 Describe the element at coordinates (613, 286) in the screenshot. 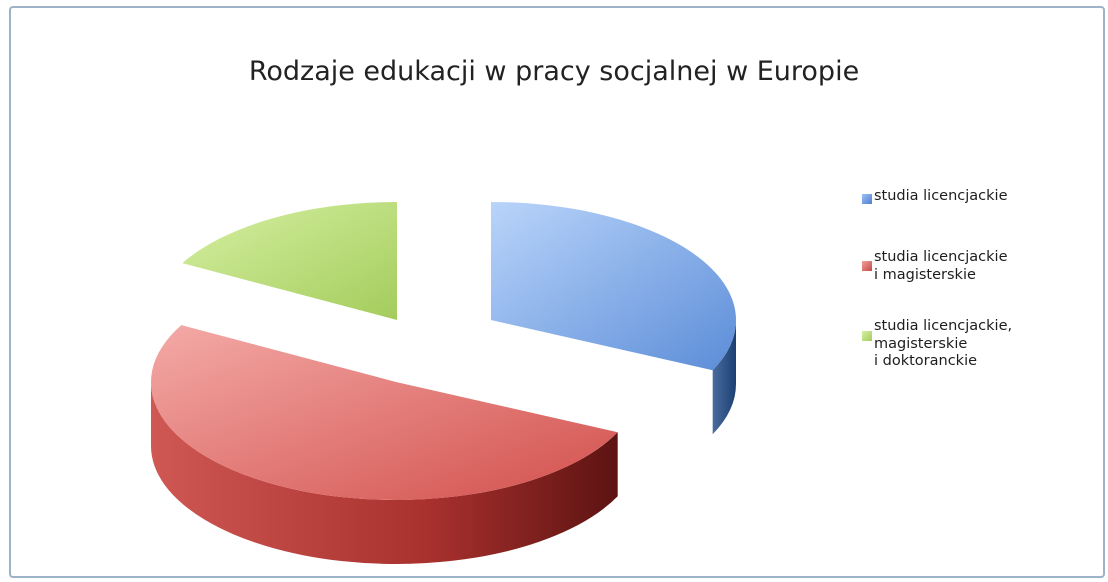

I see `slice-blue-top` at that location.